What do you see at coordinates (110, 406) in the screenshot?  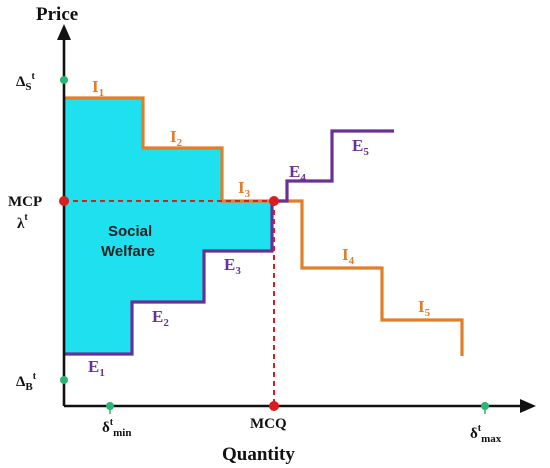 I see `delta-min-marker` at bounding box center [110, 406].